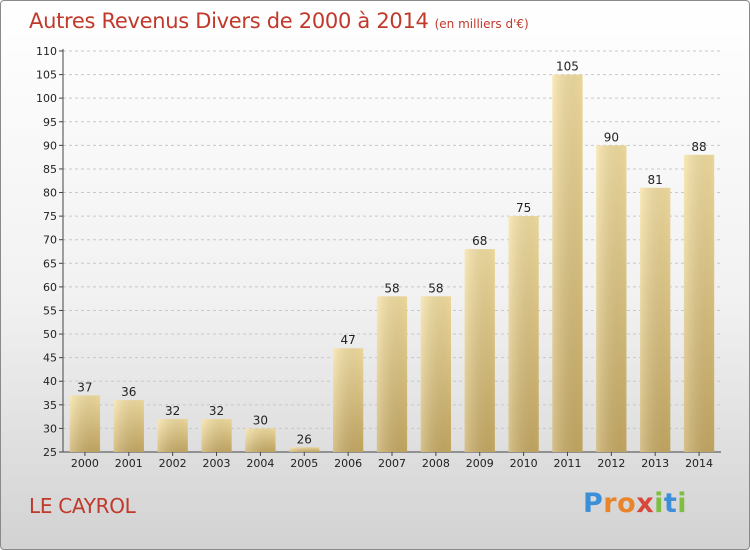 This screenshot has height=550, width=750. I want to click on x-tick-label: 2004, so click(260, 463).